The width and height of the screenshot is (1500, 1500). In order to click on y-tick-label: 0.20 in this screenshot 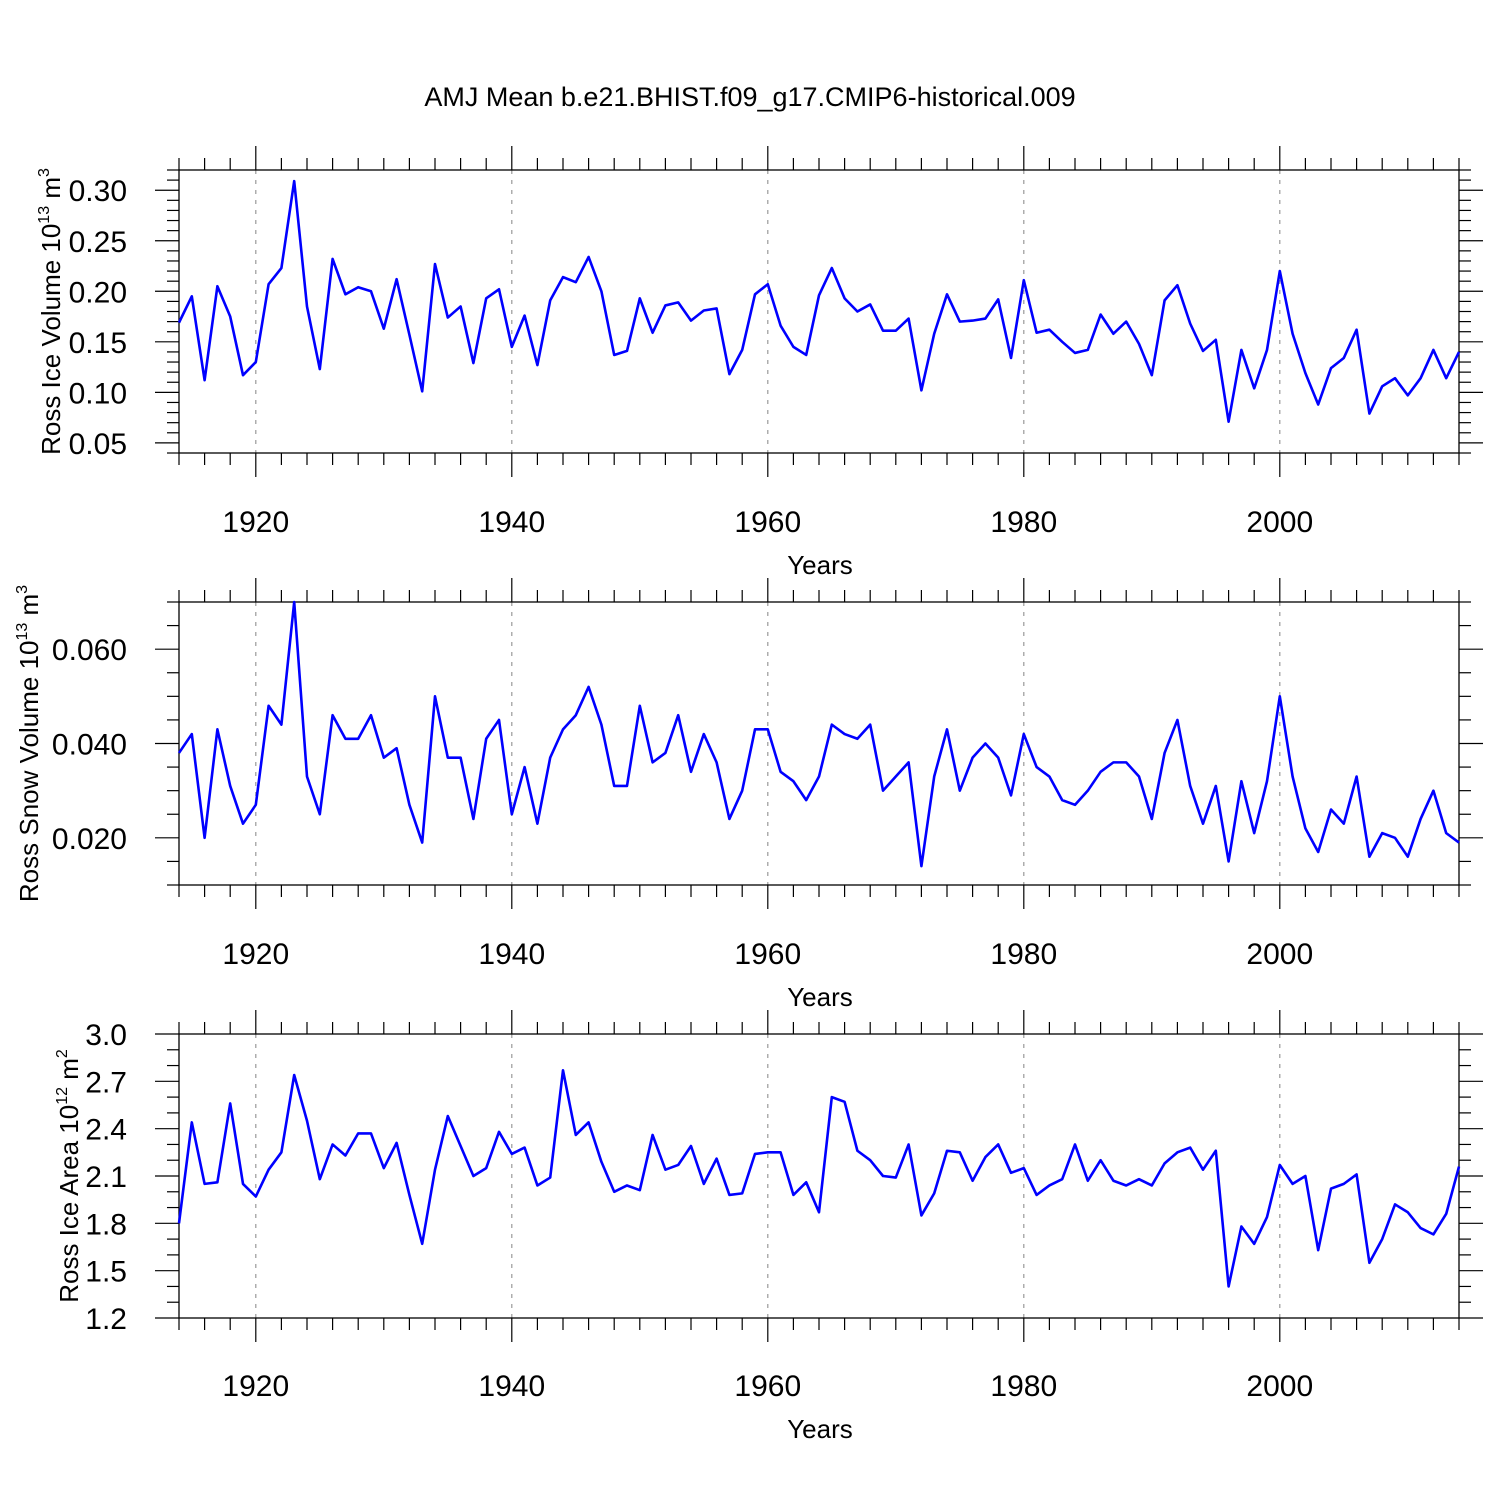, I will do `click(98, 292)`.